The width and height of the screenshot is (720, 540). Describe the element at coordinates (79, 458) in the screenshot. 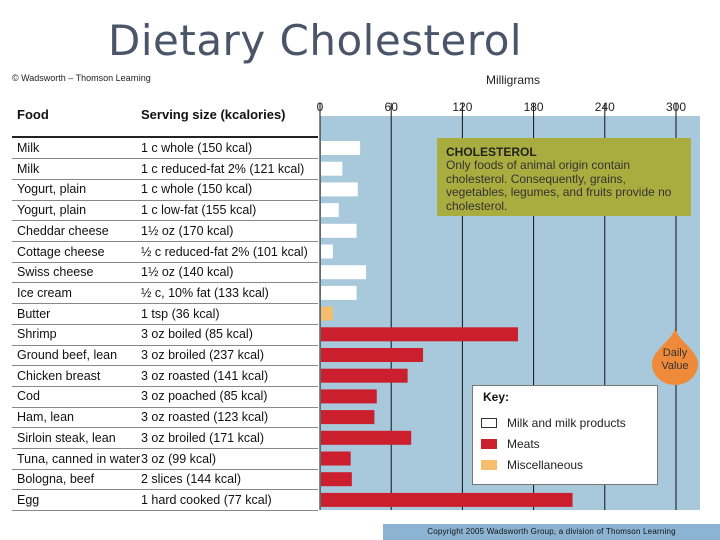

I see `food-cell: Tuna, canned in water` at that location.